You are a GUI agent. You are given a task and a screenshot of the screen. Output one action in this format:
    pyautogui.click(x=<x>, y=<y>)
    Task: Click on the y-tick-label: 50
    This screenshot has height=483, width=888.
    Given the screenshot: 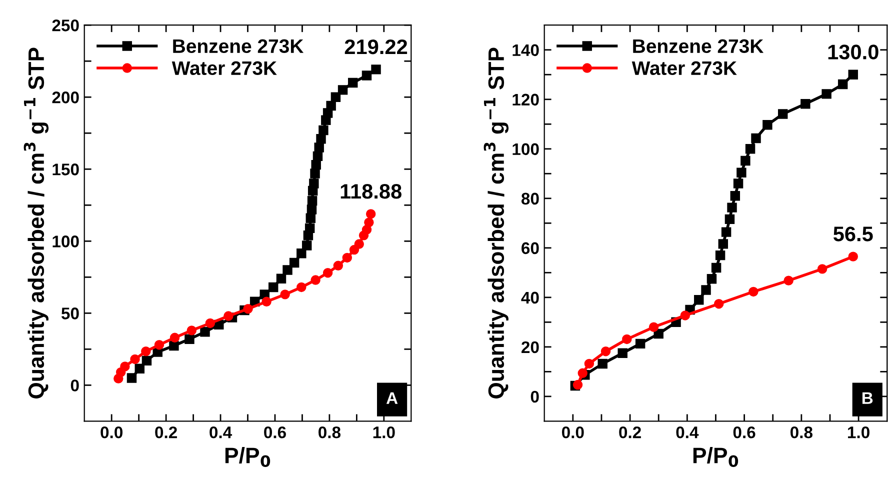 What is the action you would take?
    pyautogui.click(x=70, y=314)
    